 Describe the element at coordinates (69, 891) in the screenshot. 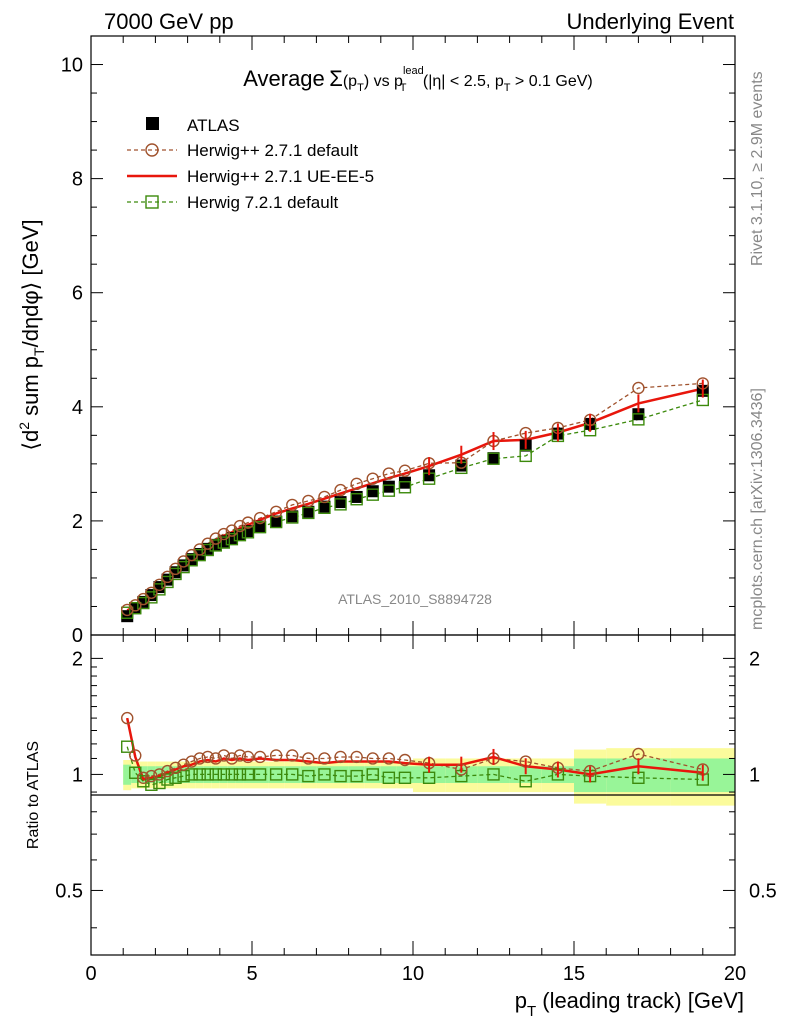

I see `ratio-ytick-label-left: 0.5` at that location.